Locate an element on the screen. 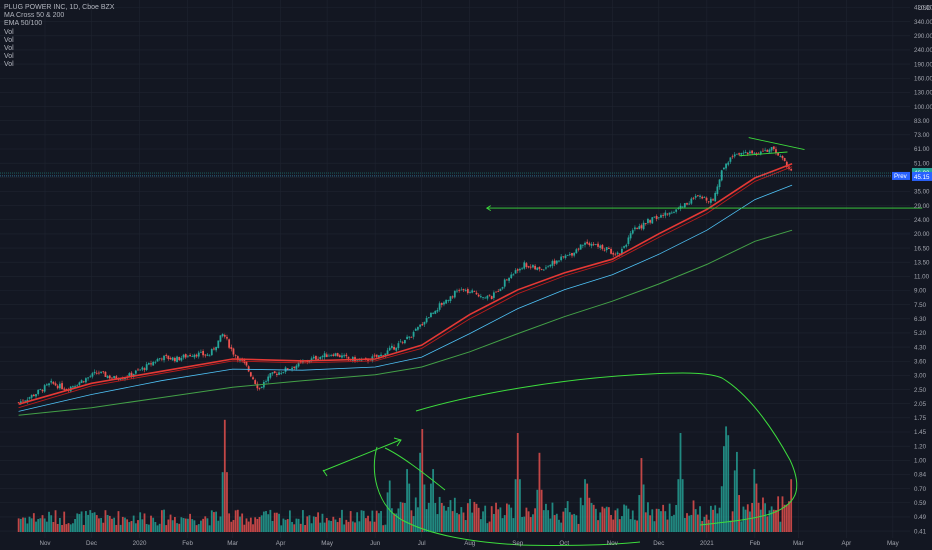 The image size is (932, 550). price-tick-label: 420.00 is located at coordinates (923, 8).